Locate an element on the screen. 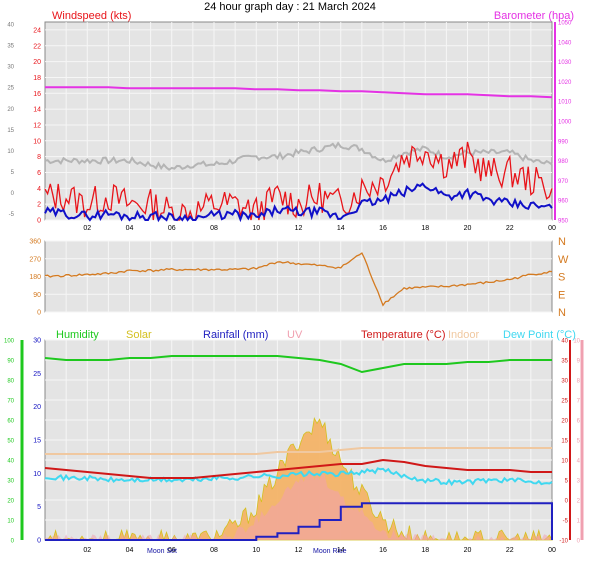 This screenshot has width=608, height=561. direction-right-tick: S is located at coordinates (561, 278).